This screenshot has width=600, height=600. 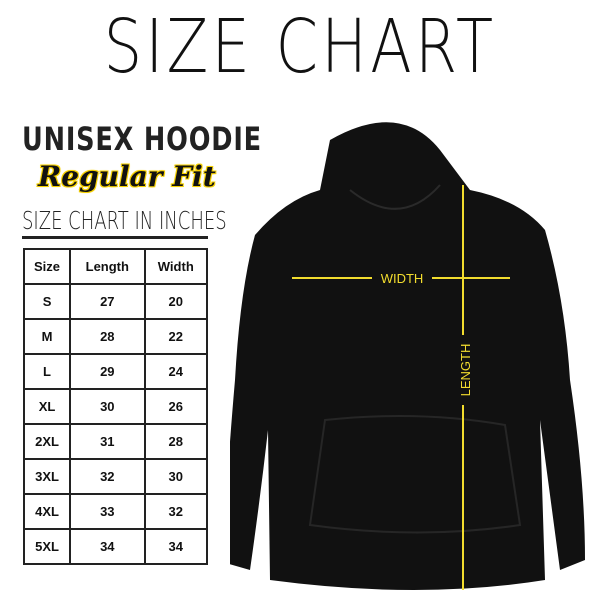 I want to click on table-cell: 27, so click(x=107, y=301).